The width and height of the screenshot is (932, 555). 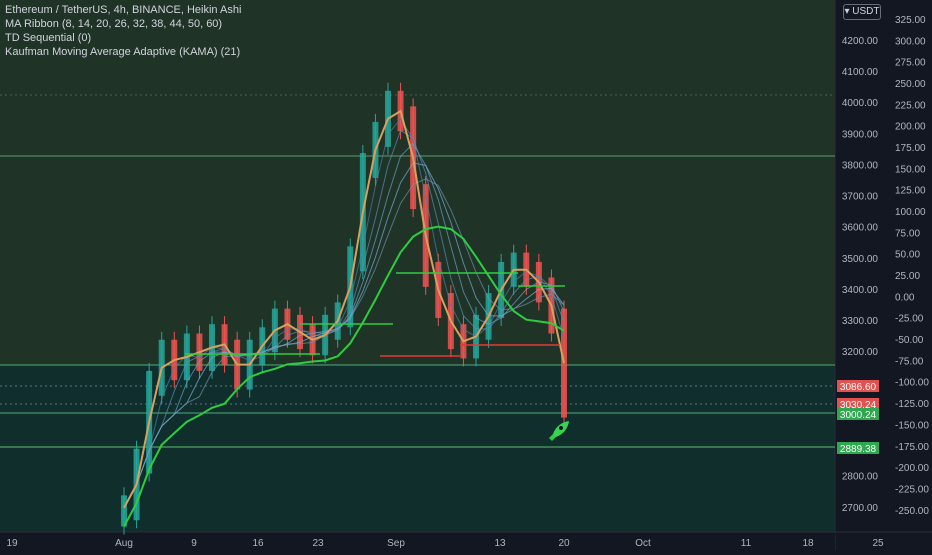 What do you see at coordinates (907, 255) in the screenshot?
I see `oscillator-tick-label: 50.00` at bounding box center [907, 255].